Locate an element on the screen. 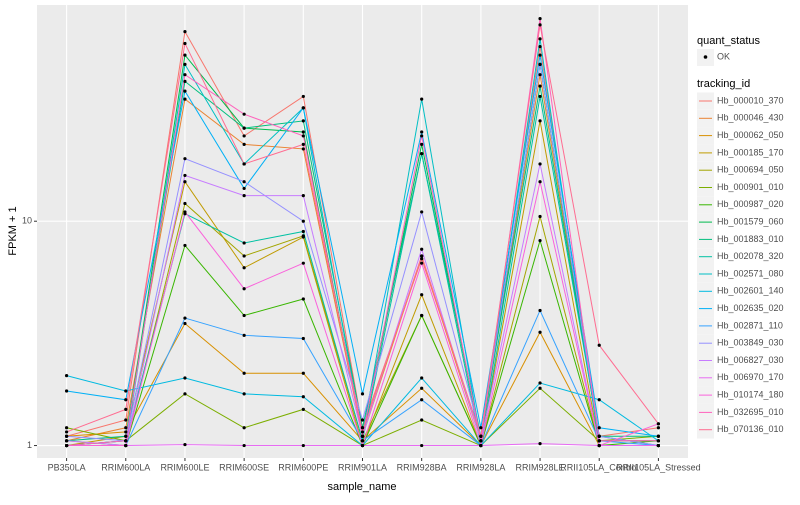  legend-label: Hb_000062_050 is located at coordinates (750, 135).